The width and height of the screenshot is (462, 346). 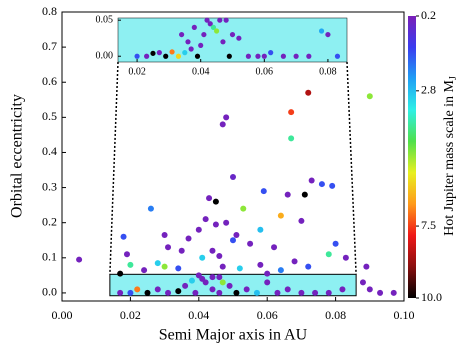 What do you see at coordinates (49, 292) in the screenshot?
I see `y-tick-label: 0.0` at bounding box center [49, 292].